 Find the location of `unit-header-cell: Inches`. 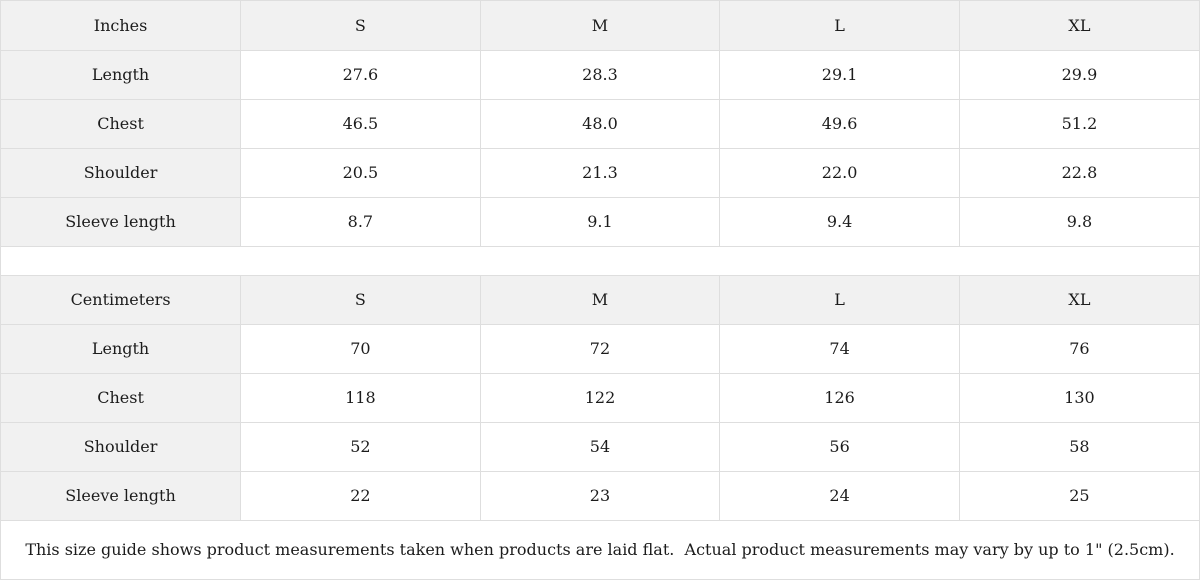

unit-header-cell: Inches is located at coordinates (121, 26).